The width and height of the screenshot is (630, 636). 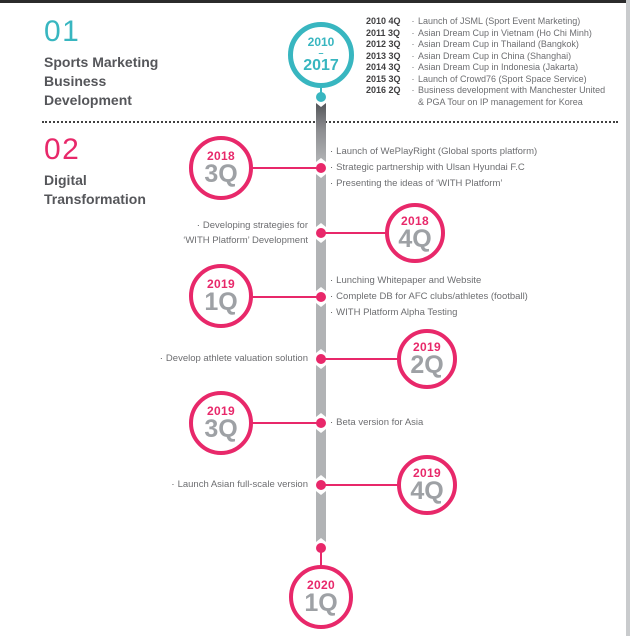 What do you see at coordinates (383, 78) in the screenshot?
I see `history-year: 2015 3Q` at bounding box center [383, 78].